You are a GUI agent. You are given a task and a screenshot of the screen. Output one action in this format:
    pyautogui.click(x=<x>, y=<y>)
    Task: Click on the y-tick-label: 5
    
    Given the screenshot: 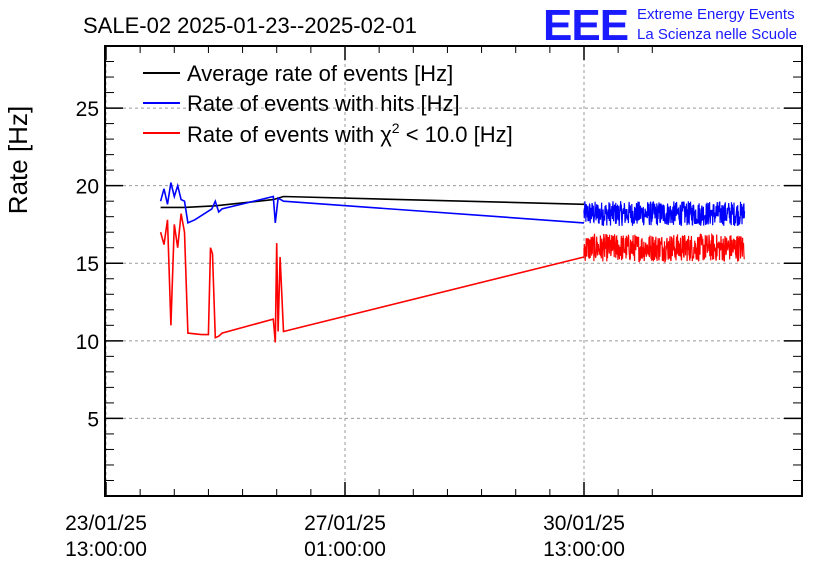 What is the action you would take?
    pyautogui.click(x=93, y=419)
    